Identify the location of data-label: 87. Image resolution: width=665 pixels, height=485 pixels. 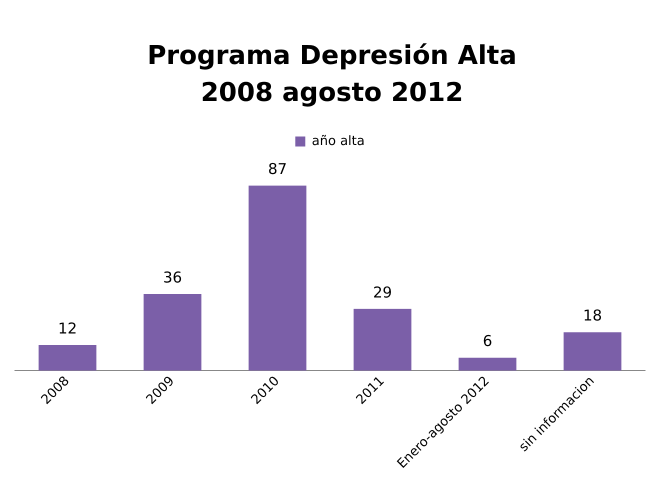
(278, 169).